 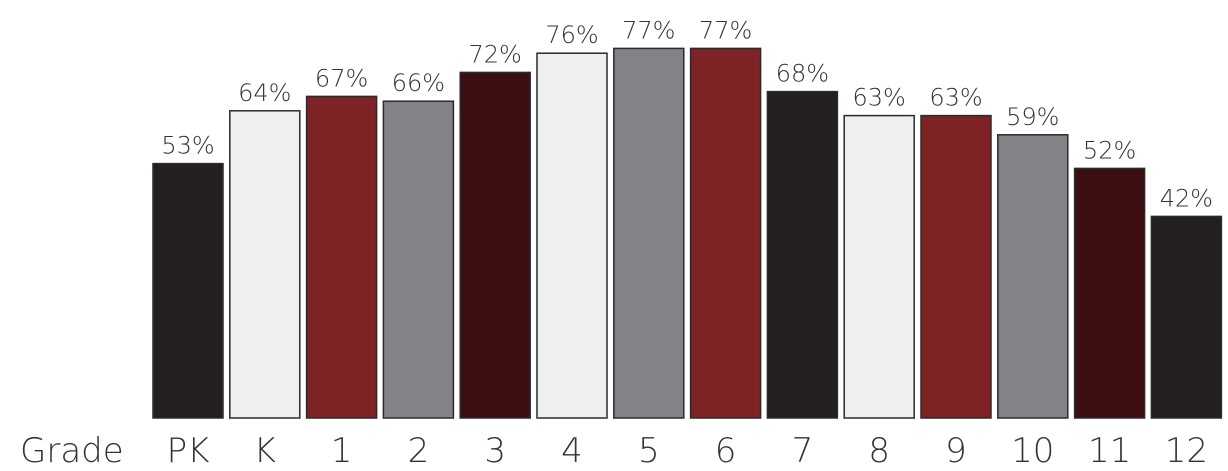 I want to click on value-label-12: 42%, so click(x=1186, y=198).